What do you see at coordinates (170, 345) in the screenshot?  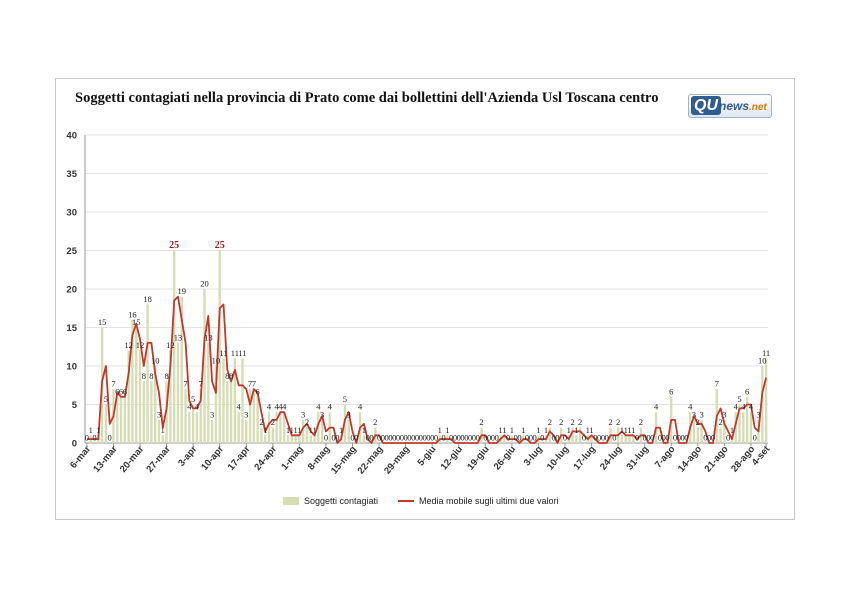 I see `bar-data-label: 12` at bounding box center [170, 345].